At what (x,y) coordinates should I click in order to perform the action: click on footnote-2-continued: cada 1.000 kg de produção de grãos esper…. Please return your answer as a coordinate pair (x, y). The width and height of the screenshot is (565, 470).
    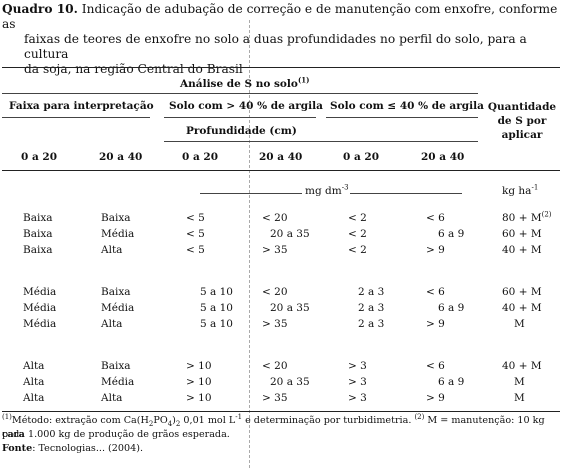
    Looking at the image, I should click on (116, 434).